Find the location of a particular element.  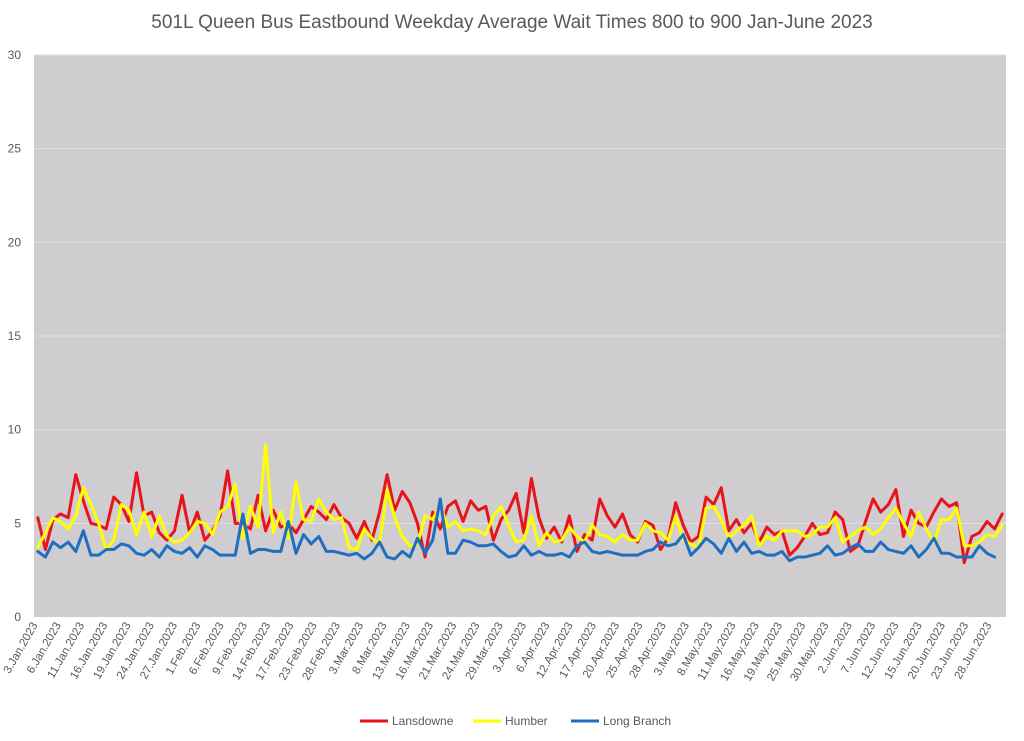

y-tick-label: 20 is located at coordinates (15, 242).